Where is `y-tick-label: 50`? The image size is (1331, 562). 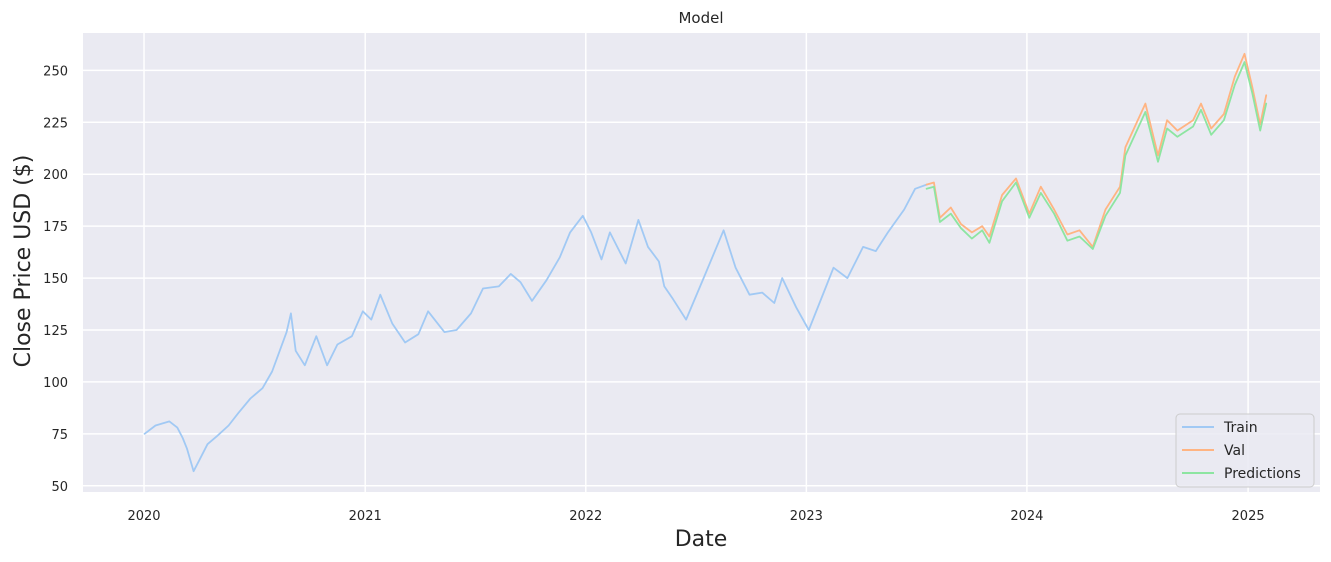 y-tick-label: 50 is located at coordinates (59, 487).